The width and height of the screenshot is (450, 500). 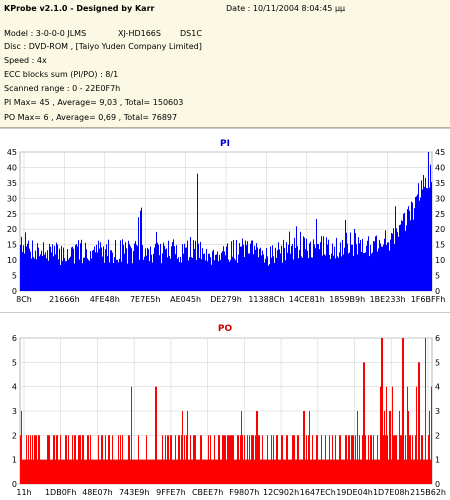 I want to click on x-tick-label: 1DB0Fh, so click(x=61, y=492).